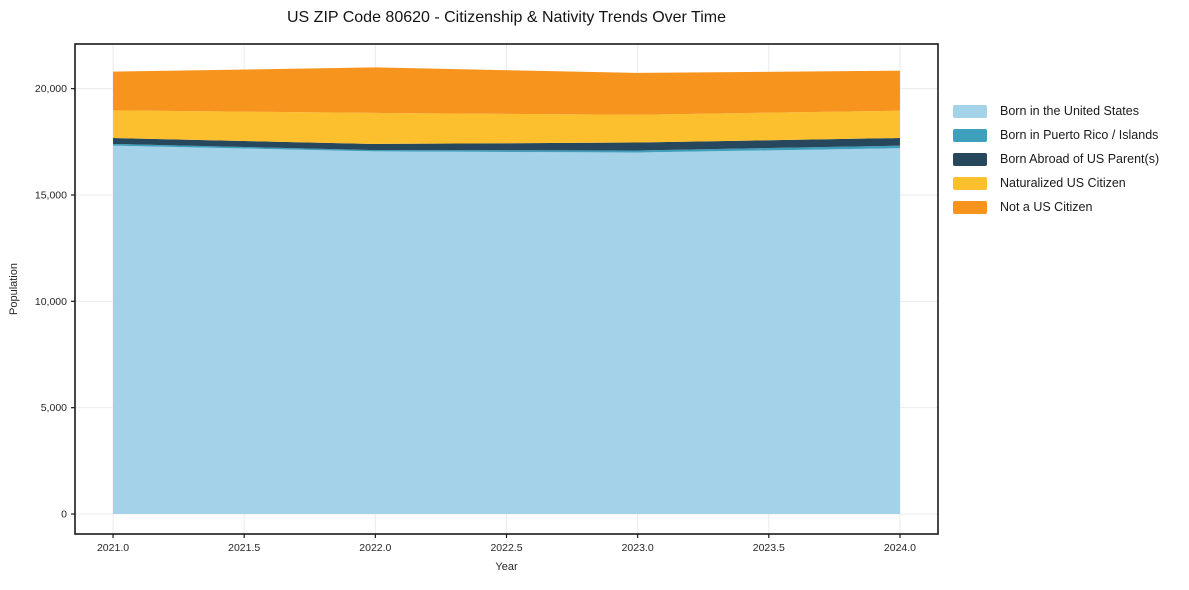  I want to click on legend-swatch-puerto-rico-islands, so click(970, 135).